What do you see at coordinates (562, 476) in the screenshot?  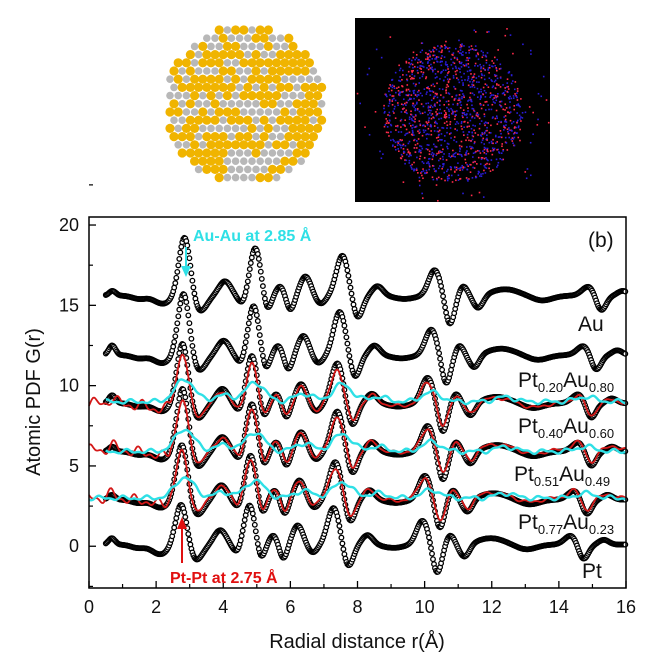 I see `series-label: Pt0.51Au0.49` at bounding box center [562, 476].